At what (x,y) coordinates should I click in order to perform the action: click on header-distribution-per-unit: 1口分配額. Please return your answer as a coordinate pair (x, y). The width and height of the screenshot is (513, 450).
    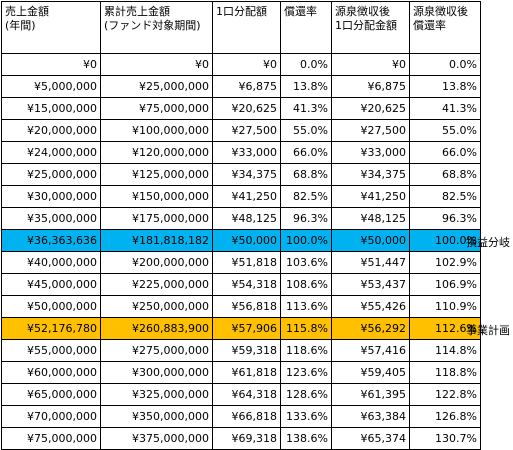
    Looking at the image, I should click on (246, 27).